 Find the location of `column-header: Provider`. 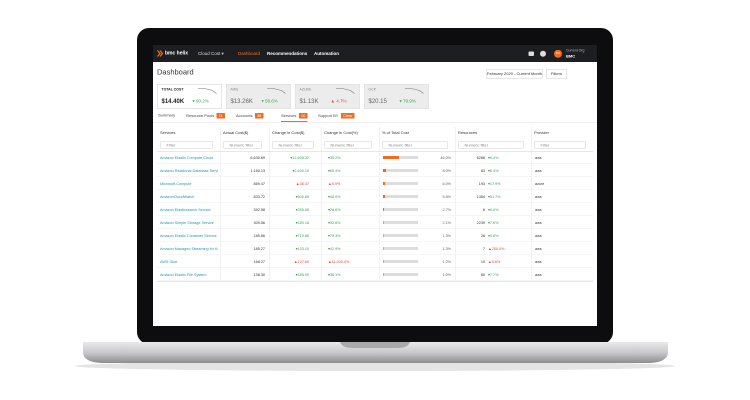

column-header: Provider is located at coordinates (541, 133).